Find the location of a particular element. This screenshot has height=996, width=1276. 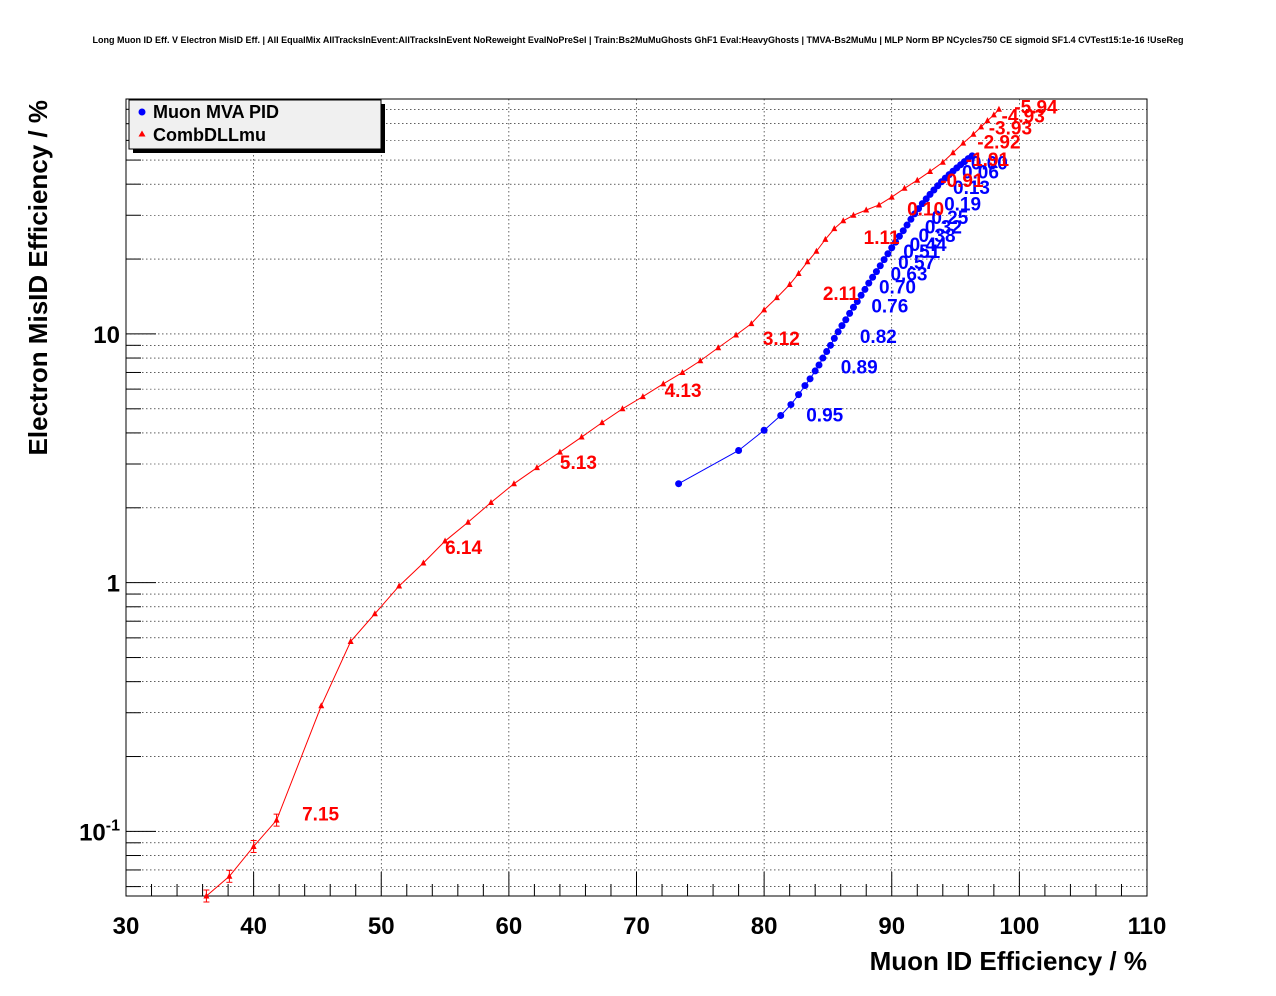

y-tick-label: 10 is located at coordinates (106, 335).